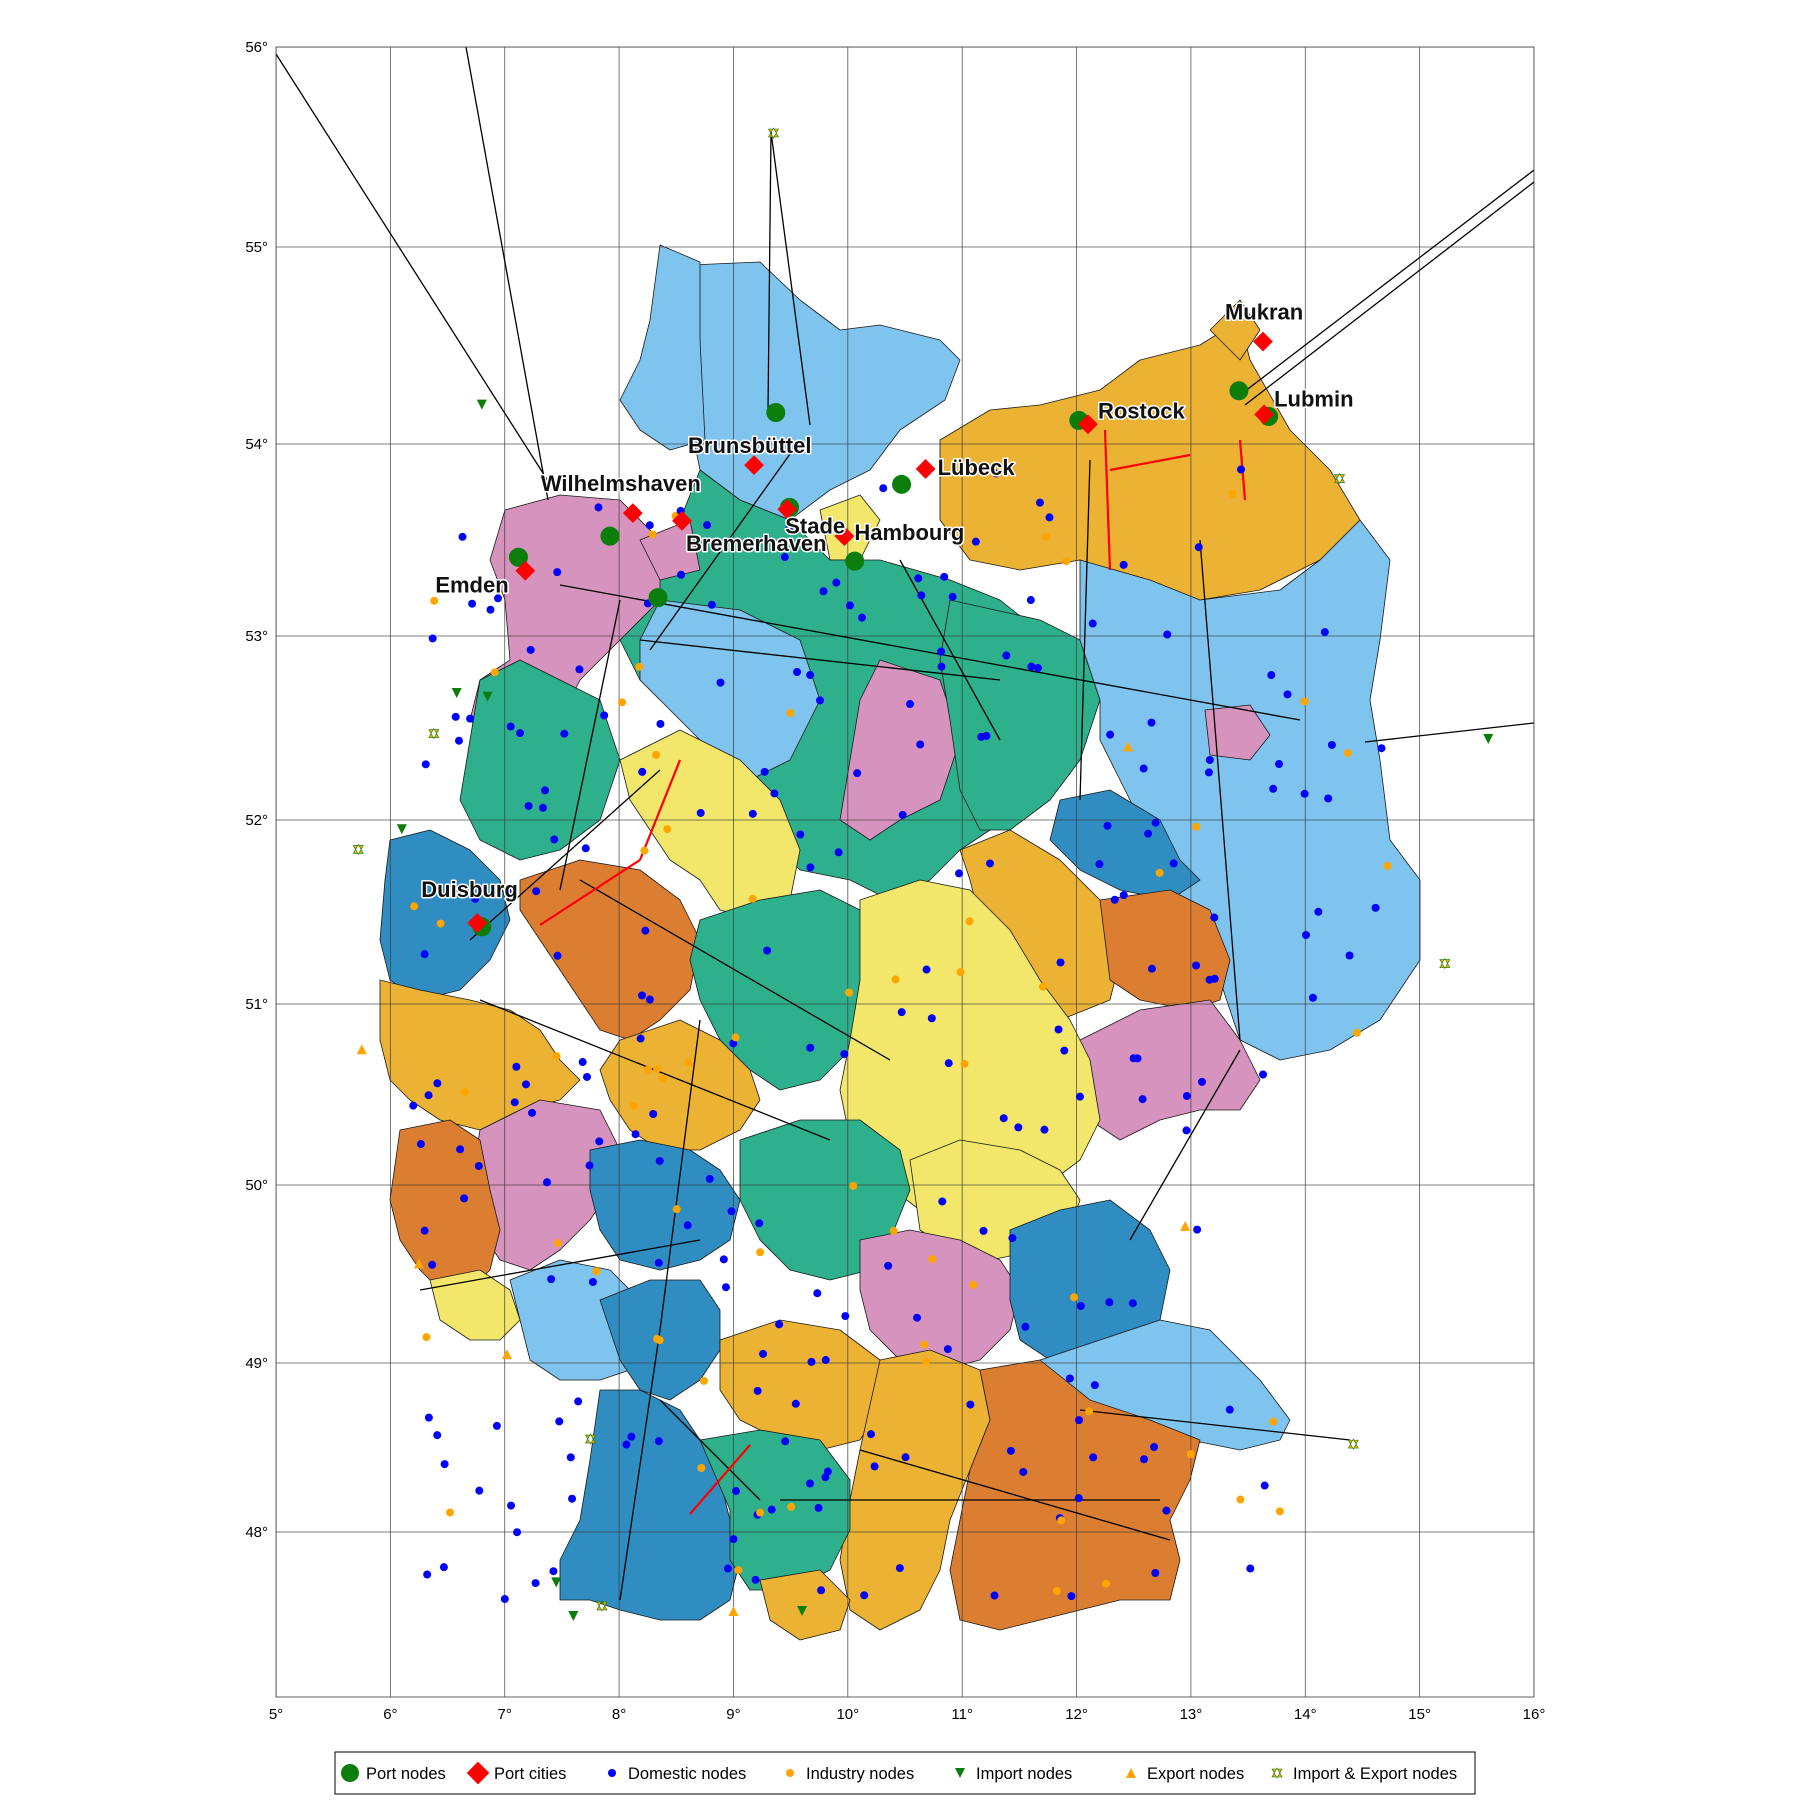  Describe the element at coordinates (1419, 1714) in the screenshot. I see `x-tick-label: 15°` at that location.